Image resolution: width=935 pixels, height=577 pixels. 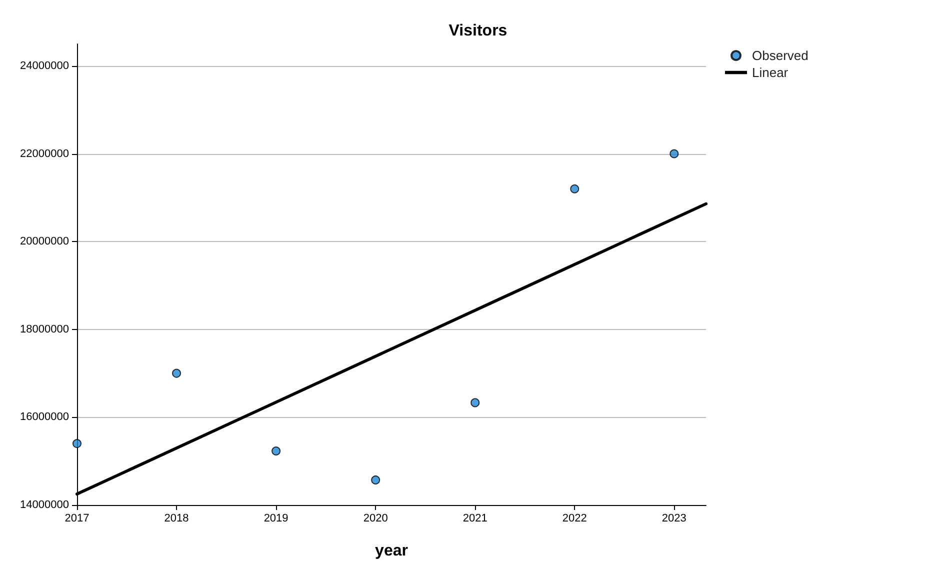 What do you see at coordinates (475, 518) in the screenshot?
I see `x-tick-label: 2021` at bounding box center [475, 518].